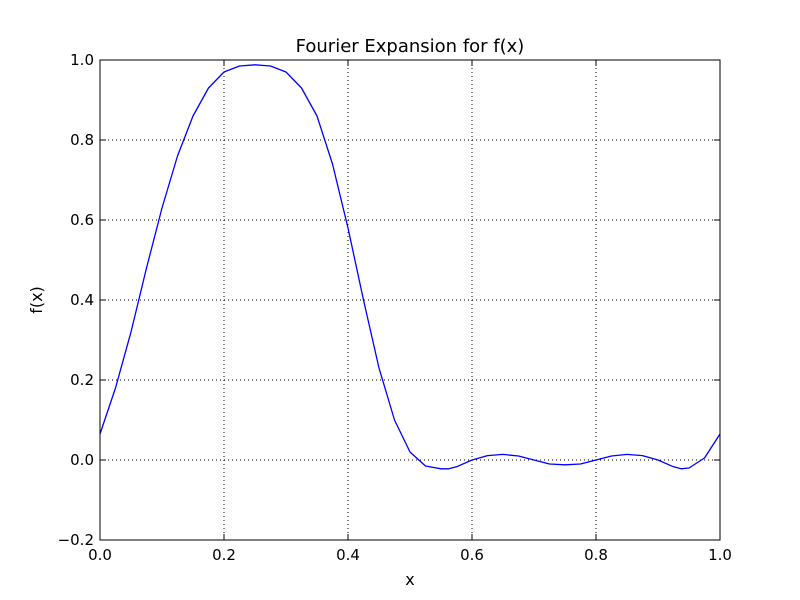 The width and height of the screenshot is (800, 600). Describe the element at coordinates (410, 555) in the screenshot. I see `x-tick-labels: 0.0 0.2 0.4 0.6 0.8 1.0` at that location.